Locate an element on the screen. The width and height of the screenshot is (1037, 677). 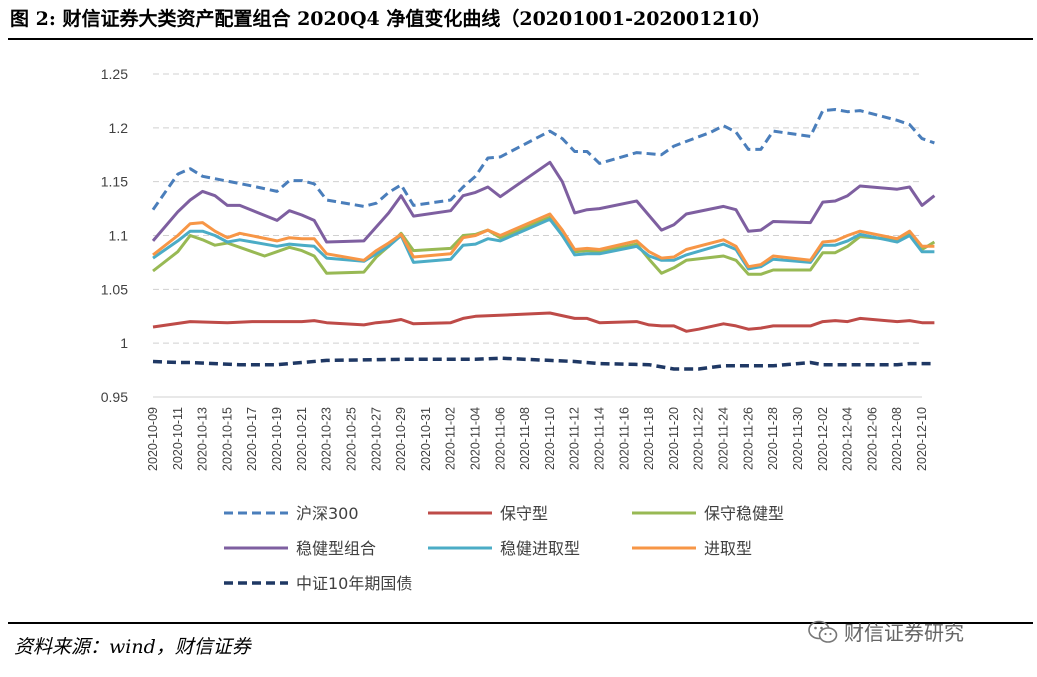
x-tick-label: 2020-11-04 is located at coordinates (475, 438).